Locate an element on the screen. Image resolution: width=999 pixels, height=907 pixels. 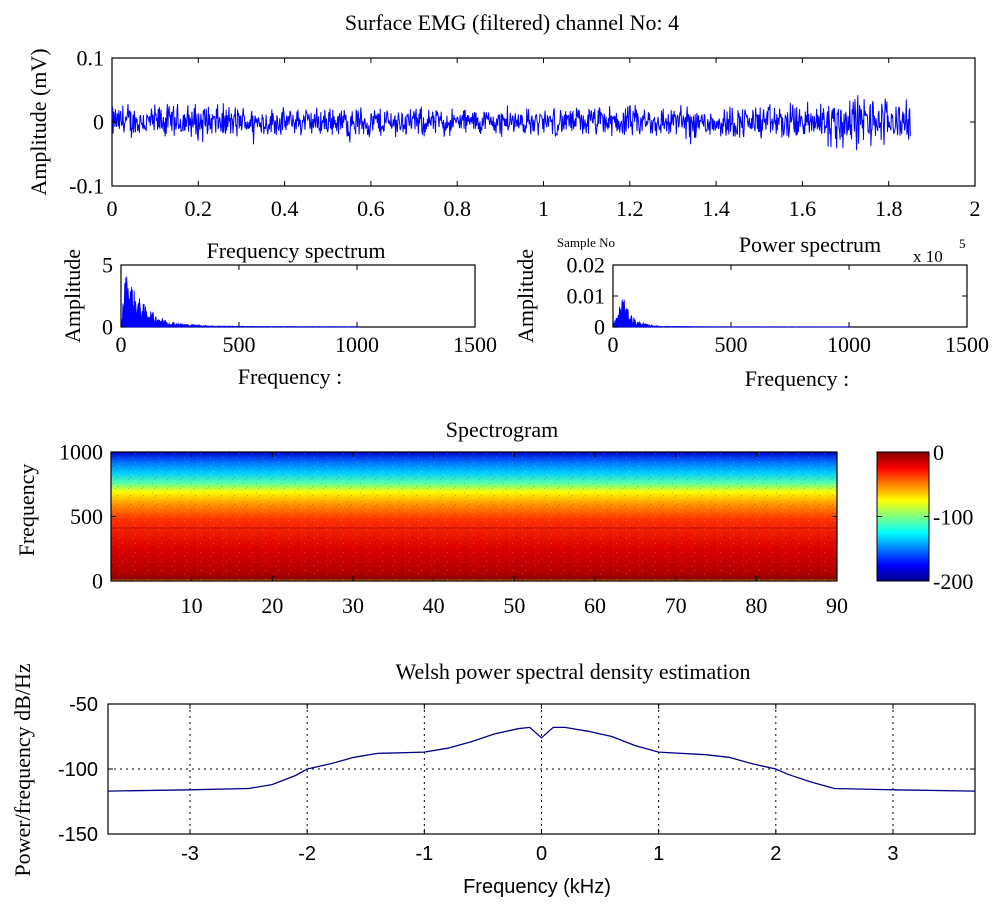
x-tick-label: 1.8 is located at coordinates (889, 208).